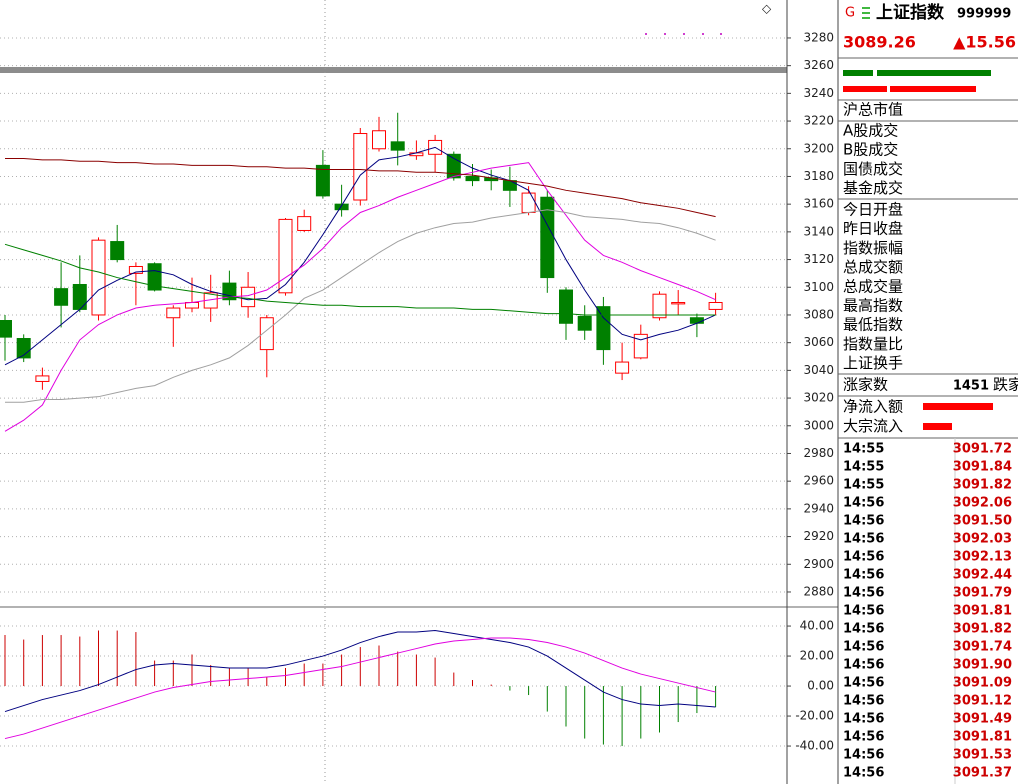  I want to click on field-label: B股成交, so click(870, 150).